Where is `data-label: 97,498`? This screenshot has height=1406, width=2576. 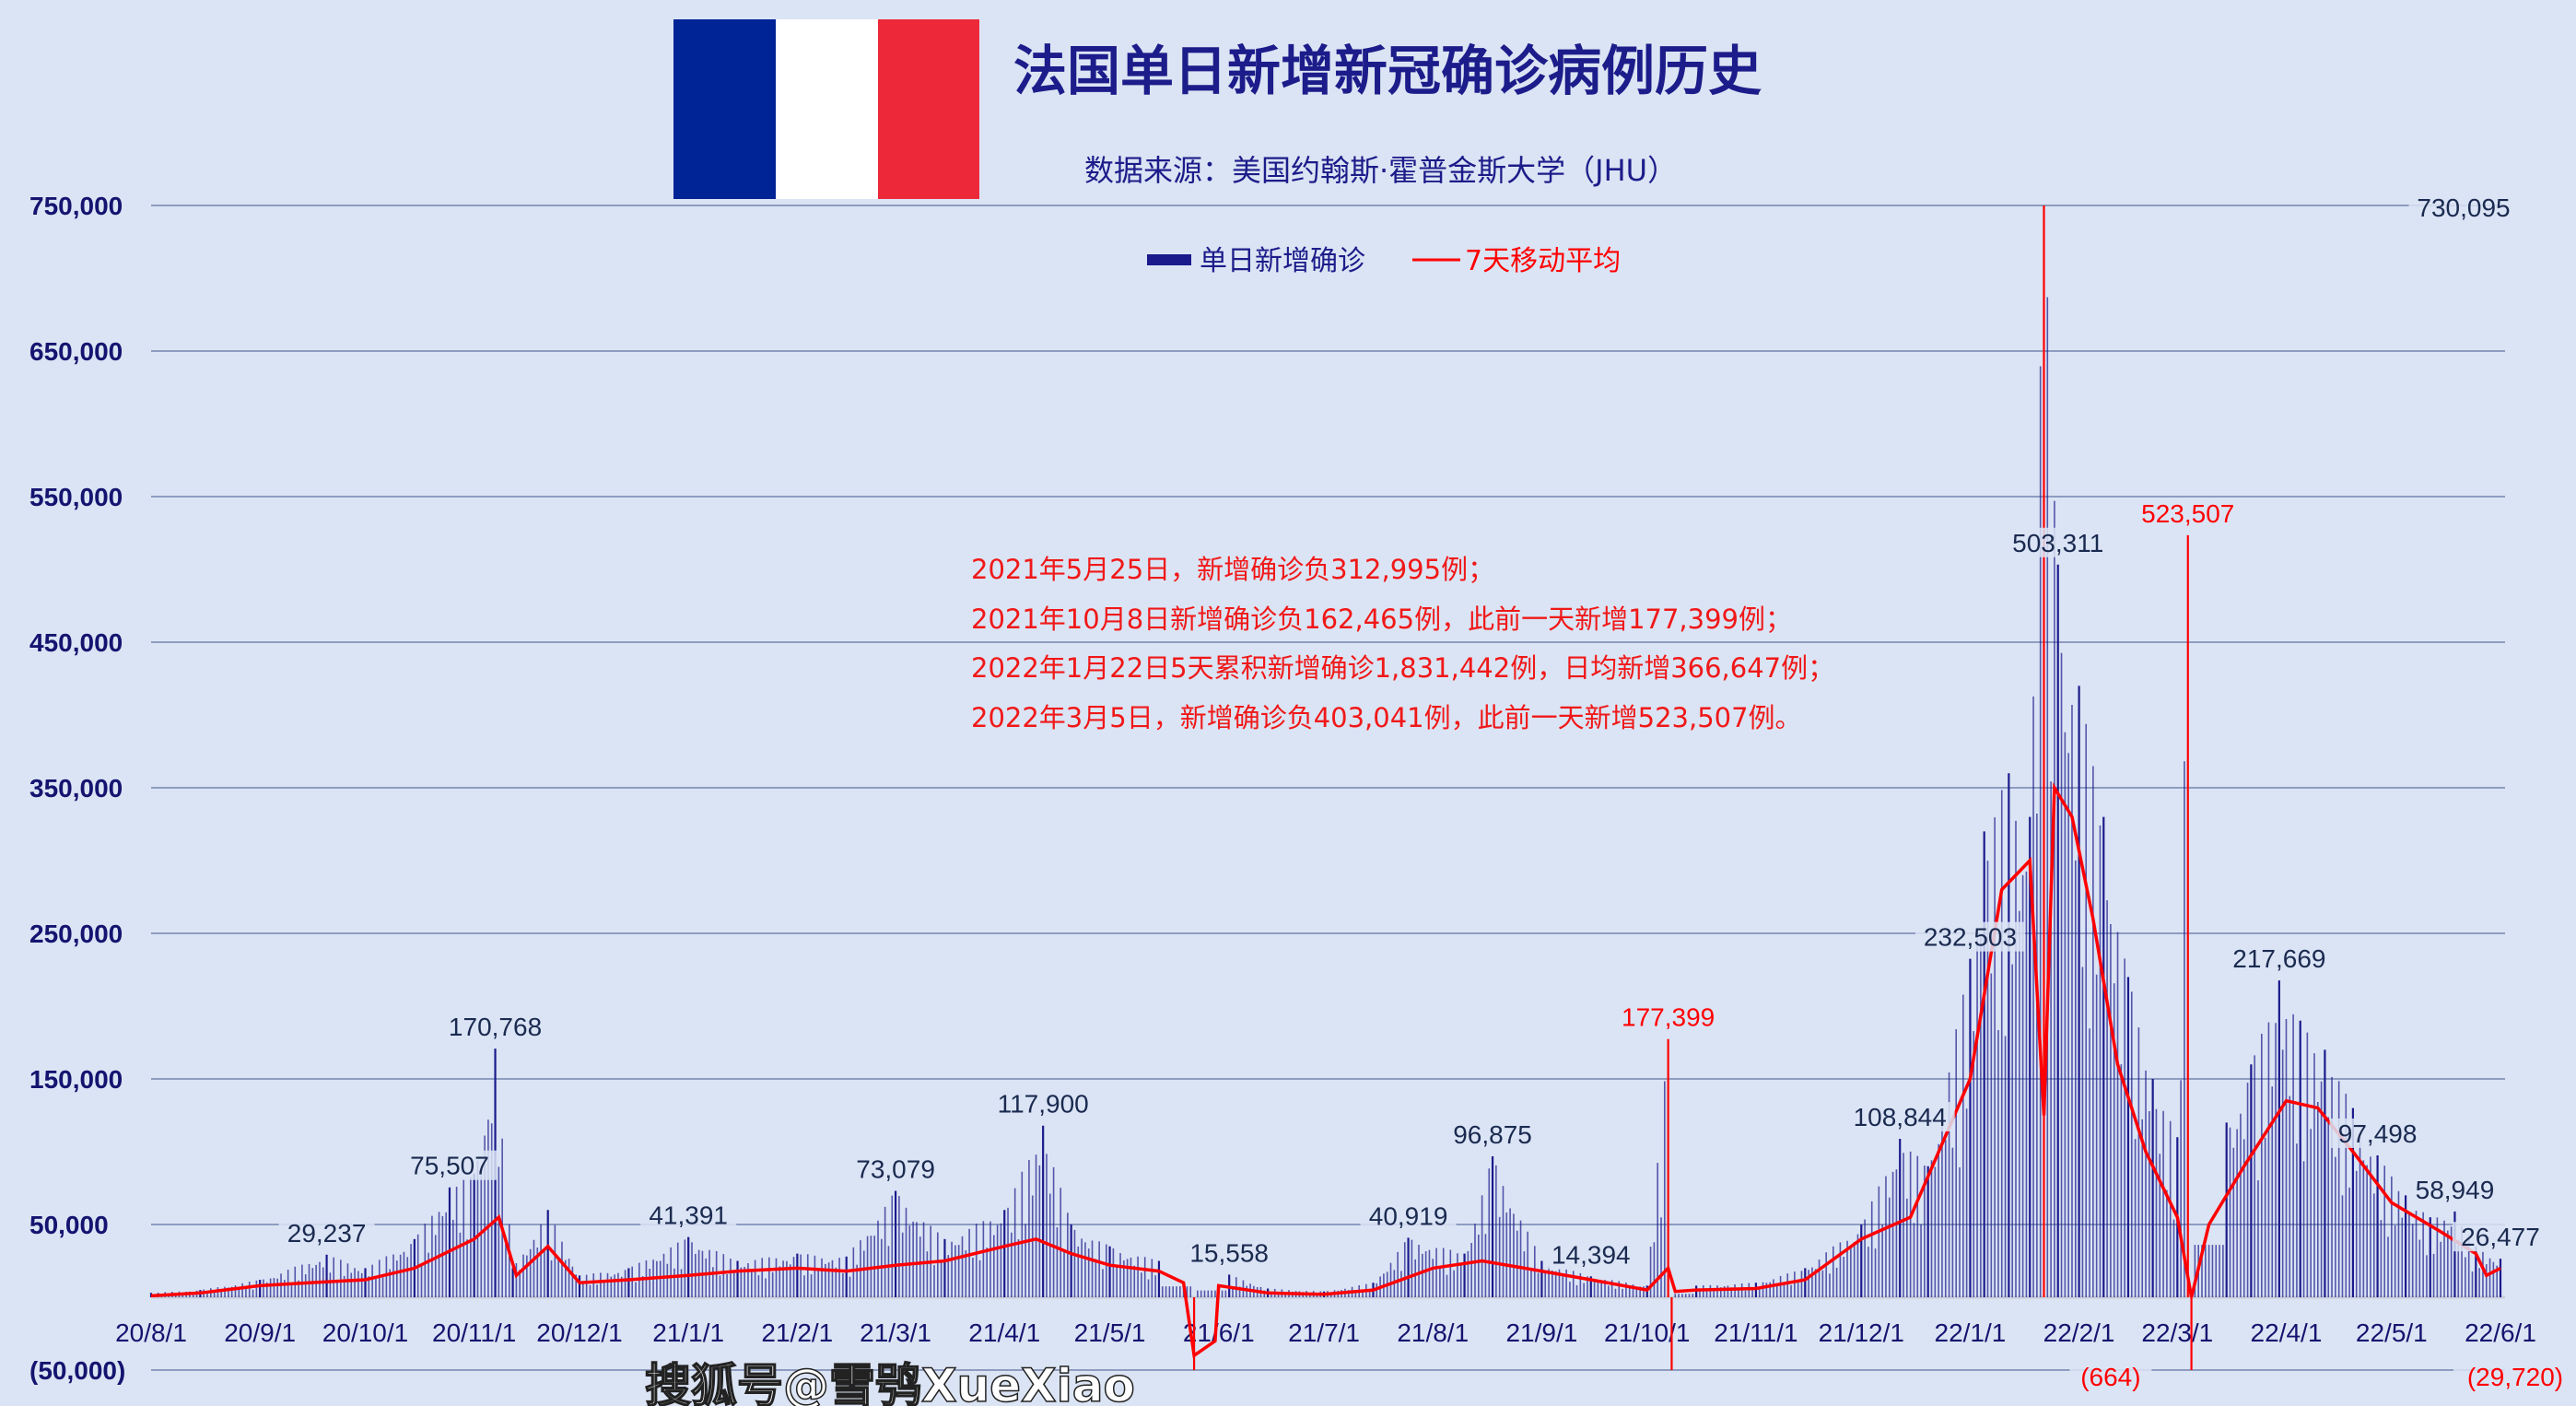 data-label: 97,498 is located at coordinates (2377, 1133).